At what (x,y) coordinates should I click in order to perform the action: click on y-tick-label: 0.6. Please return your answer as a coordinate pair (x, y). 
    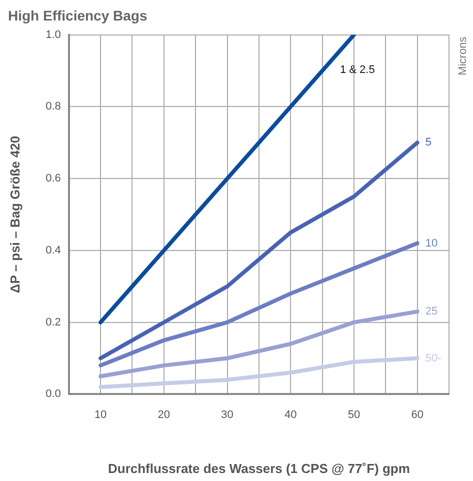
    Looking at the image, I should click on (53, 178).